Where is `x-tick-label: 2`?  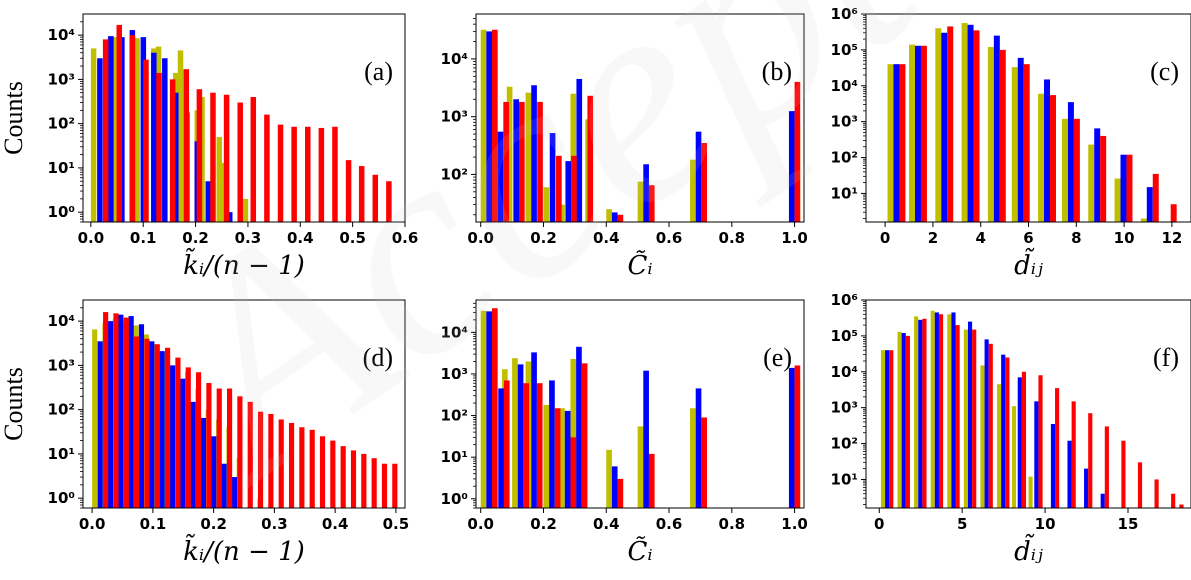 x-tick-label: 2 is located at coordinates (933, 238).